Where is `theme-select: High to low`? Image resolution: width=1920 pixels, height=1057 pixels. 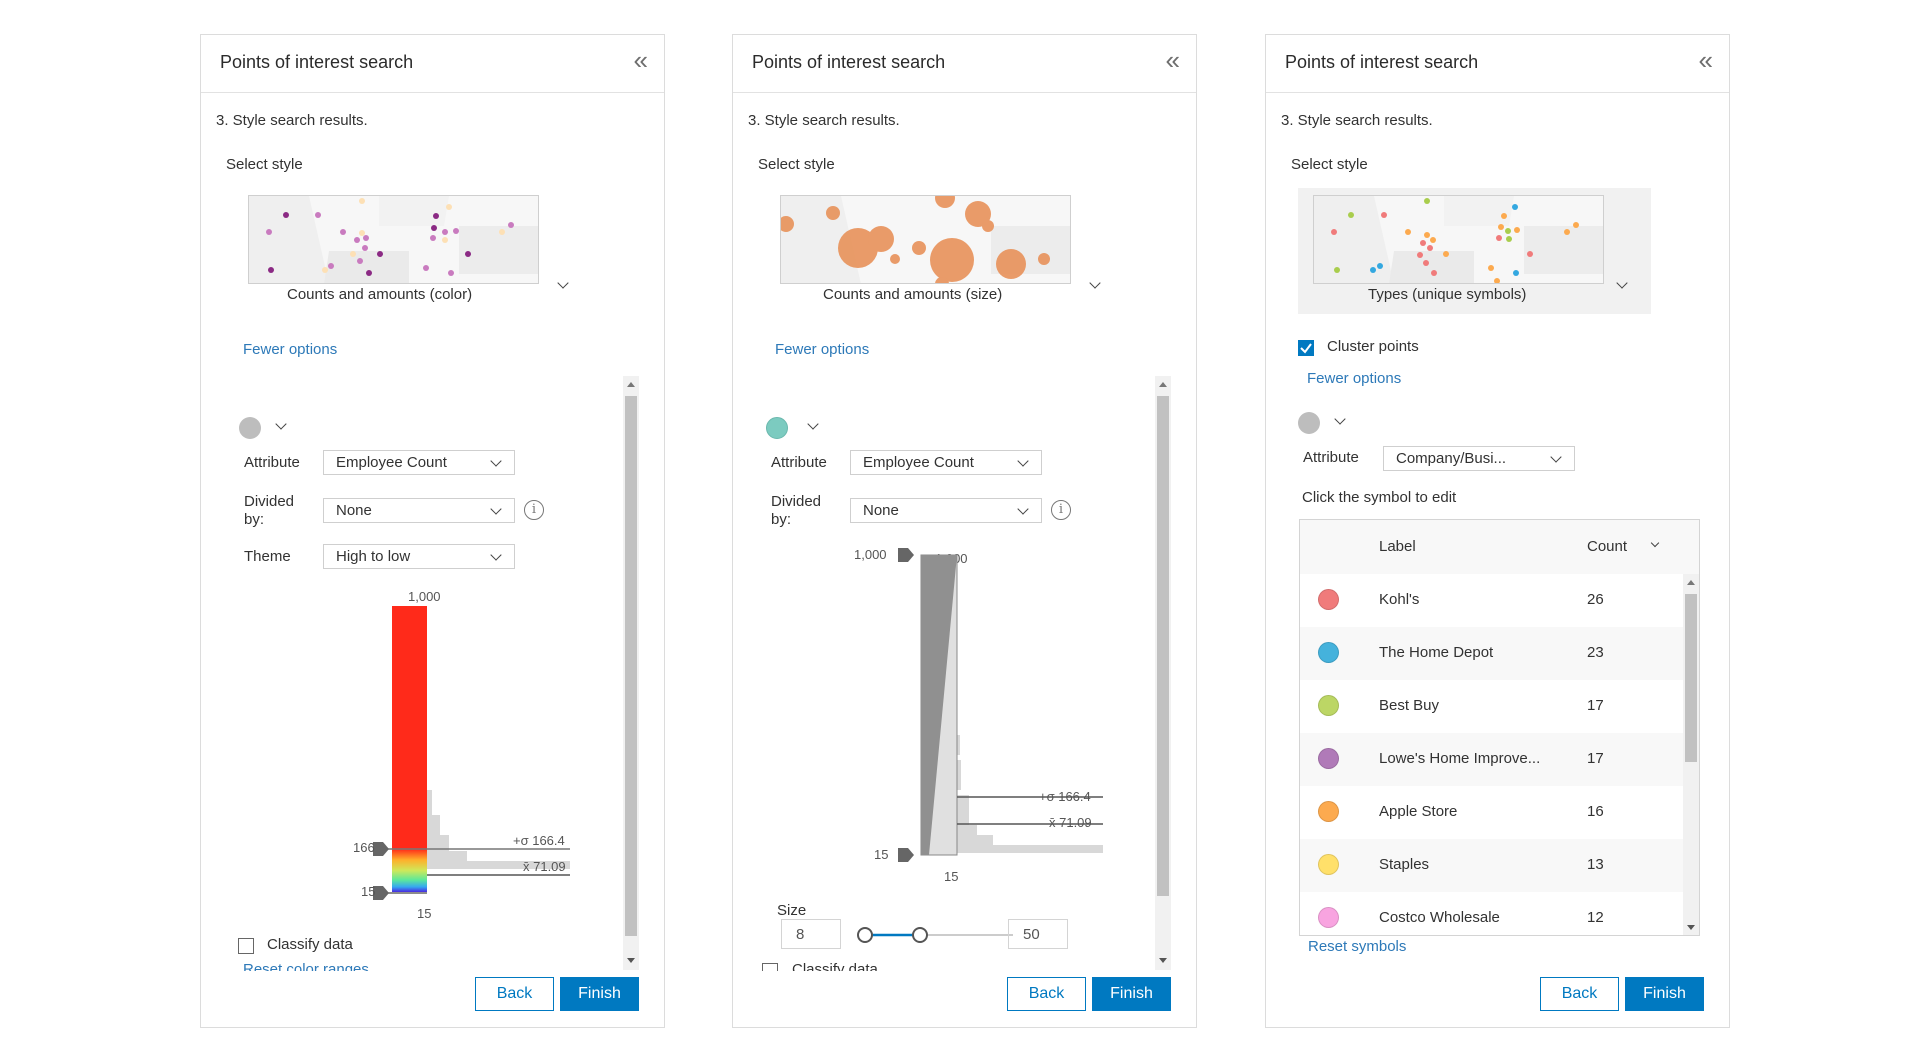 theme-select: High to low is located at coordinates (419, 556).